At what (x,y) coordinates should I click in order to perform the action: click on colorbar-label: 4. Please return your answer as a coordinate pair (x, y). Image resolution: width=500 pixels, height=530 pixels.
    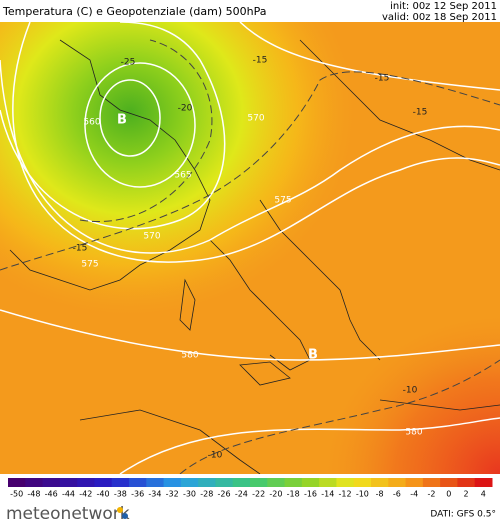
    Looking at the image, I should click on (483, 494).